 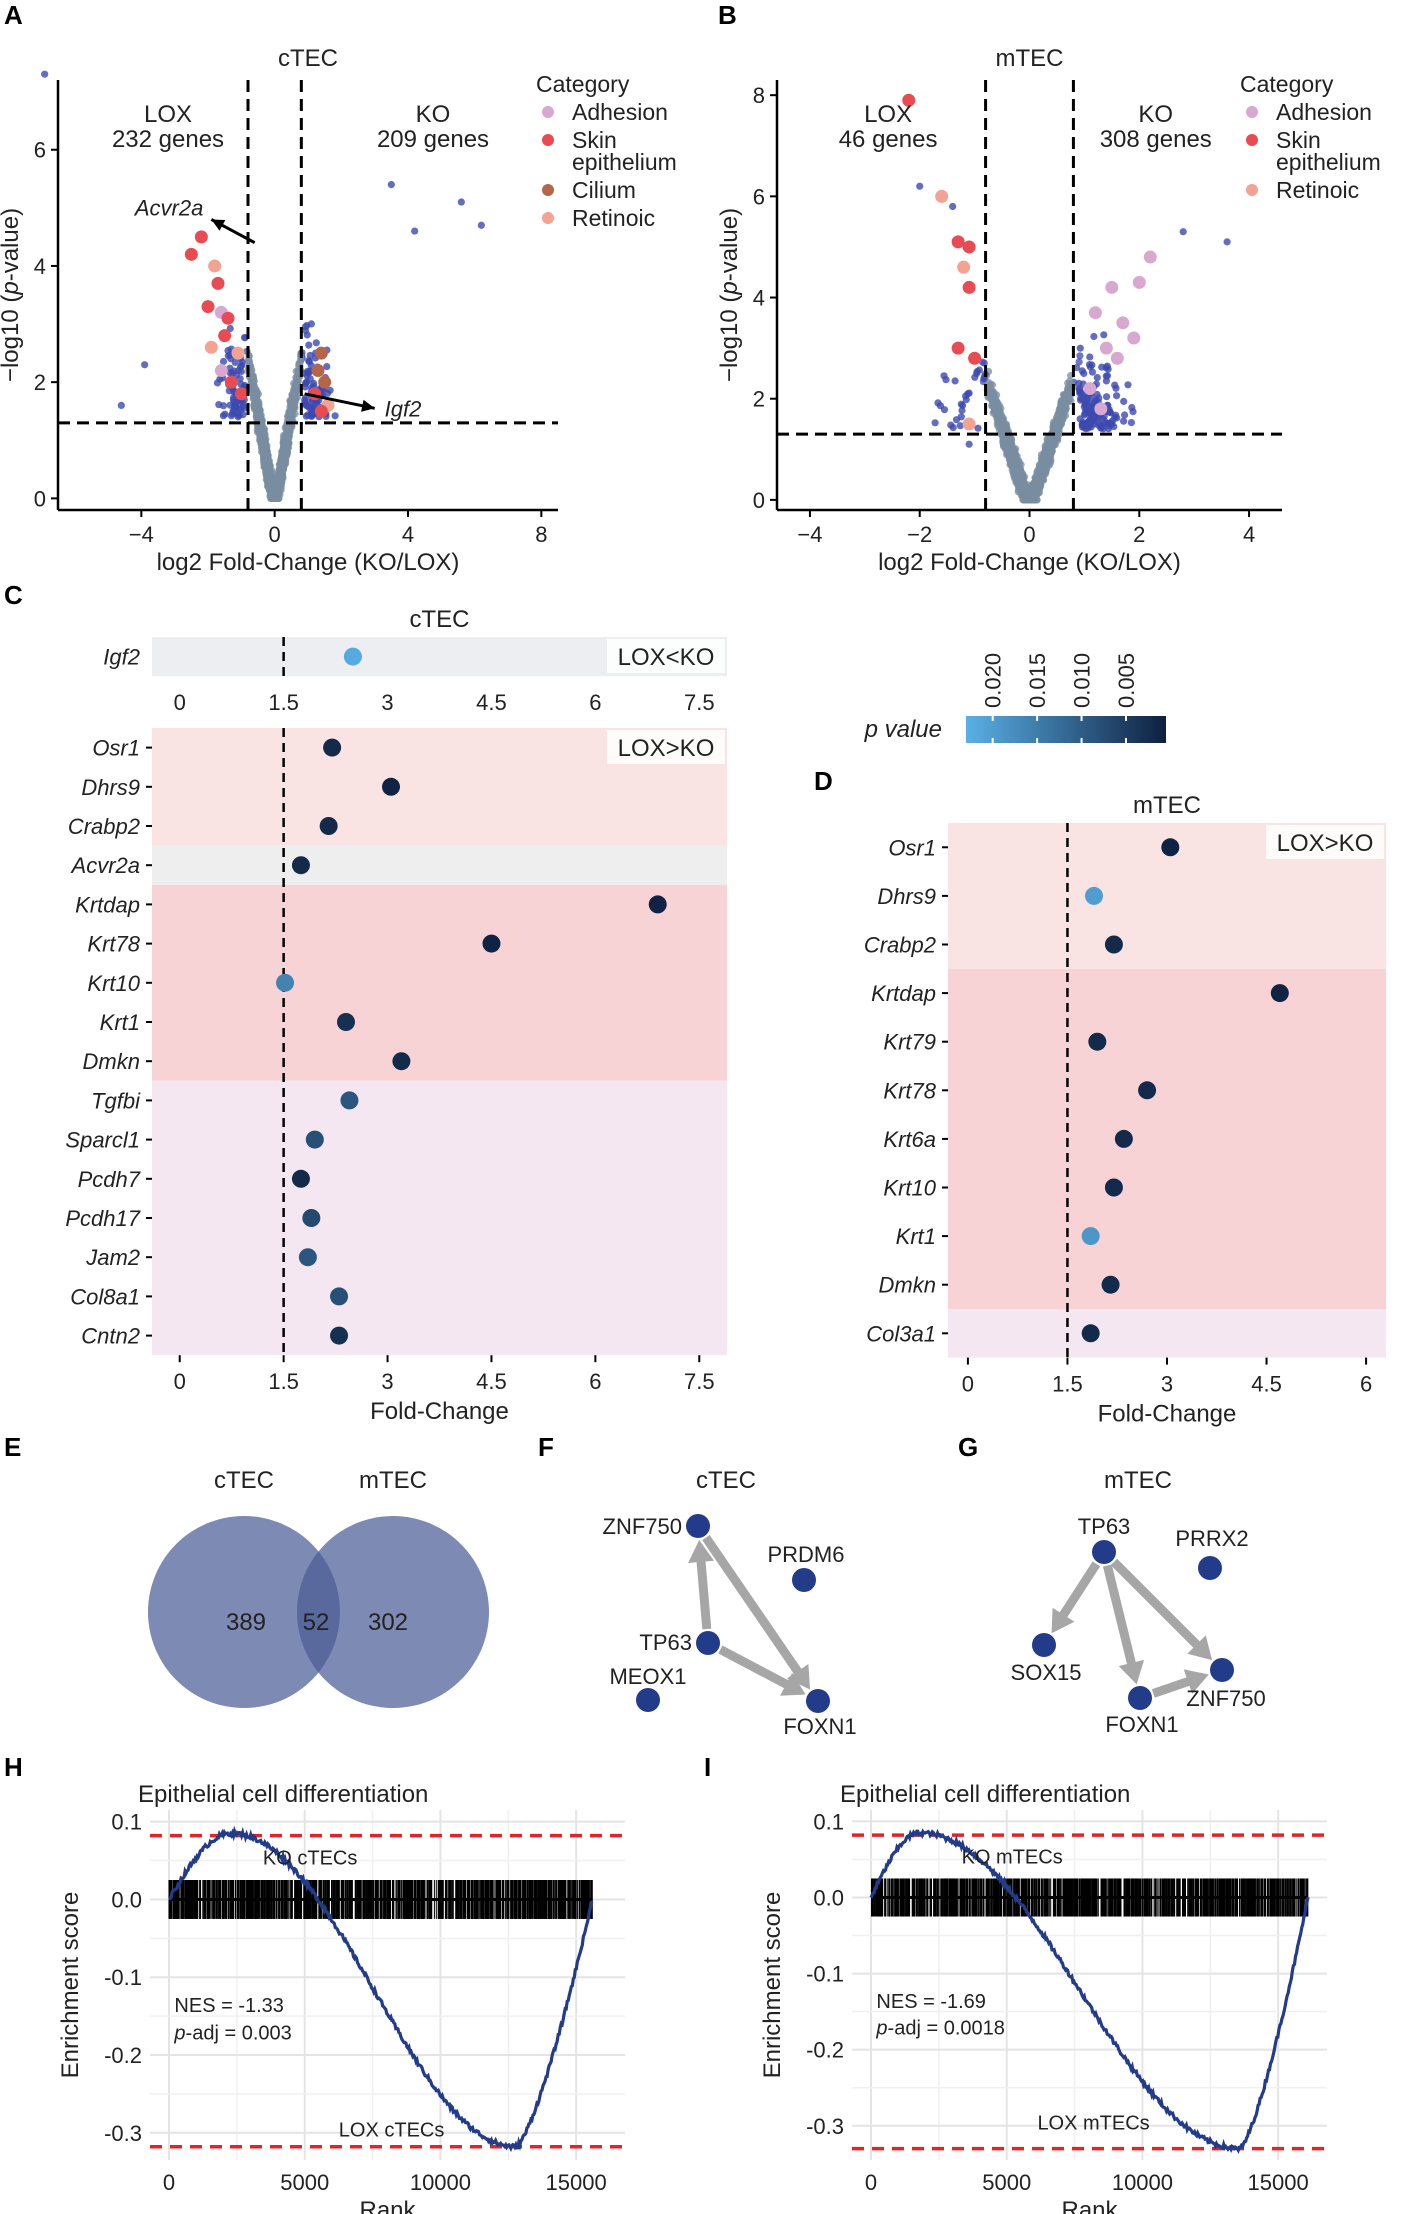 I want to click on dotplot-title: cTEC, so click(x=440, y=619).